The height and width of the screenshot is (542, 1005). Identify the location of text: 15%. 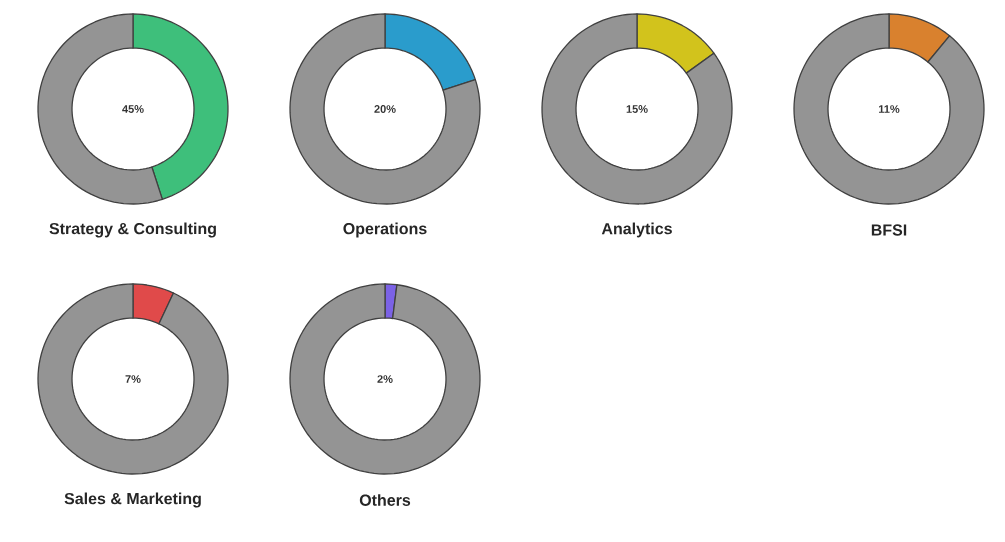
(637, 109).